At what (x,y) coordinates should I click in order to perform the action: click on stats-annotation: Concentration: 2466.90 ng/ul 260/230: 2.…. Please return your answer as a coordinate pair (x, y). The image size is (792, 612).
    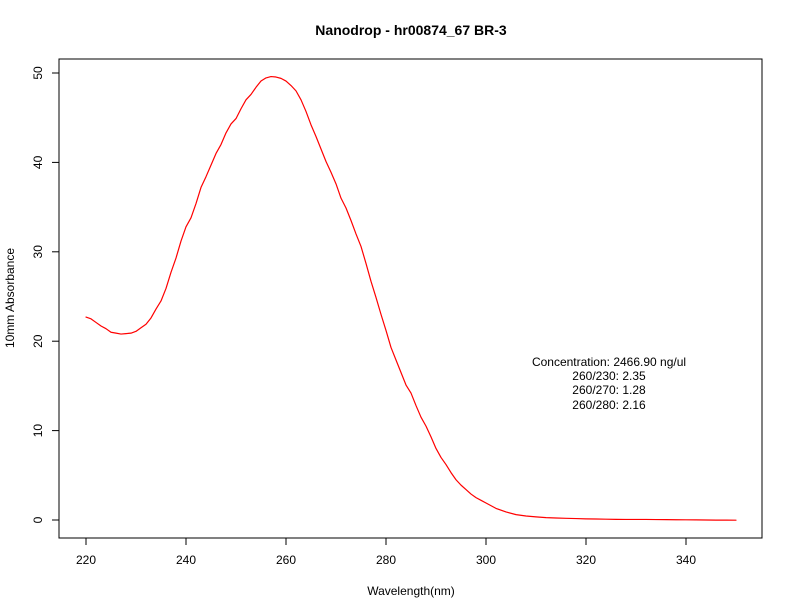
    Looking at the image, I should click on (609, 383).